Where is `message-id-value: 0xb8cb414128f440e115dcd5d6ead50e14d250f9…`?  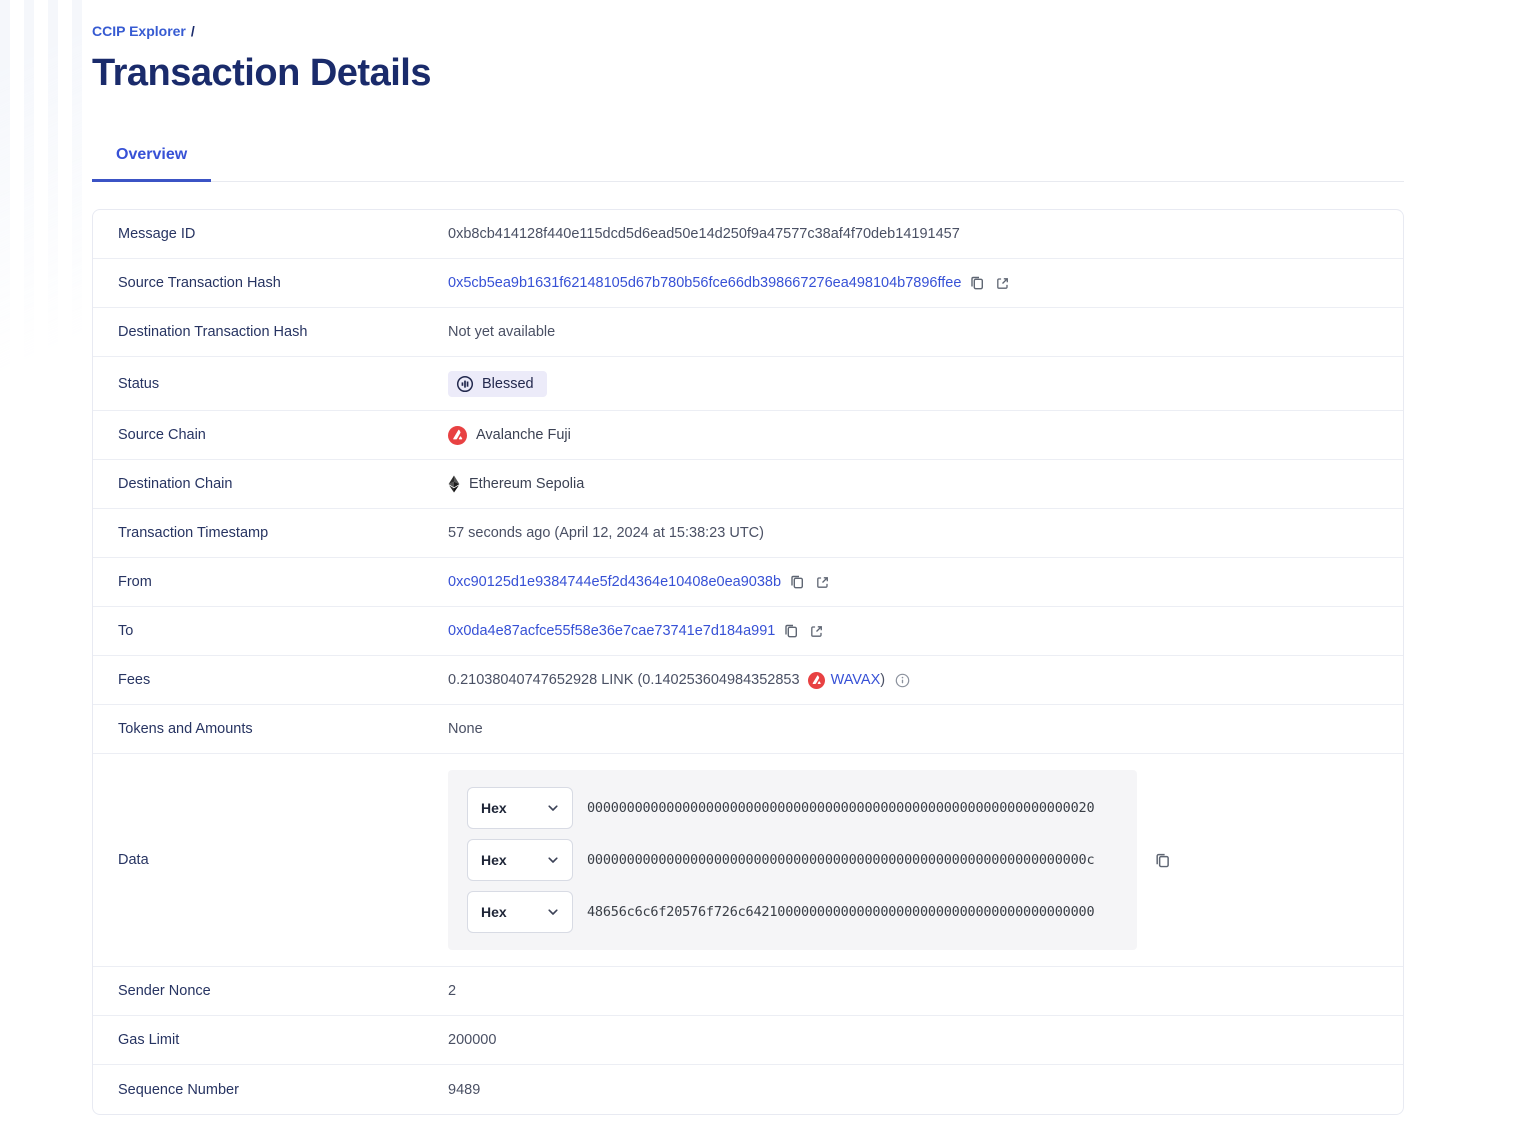 message-id-value: 0xb8cb414128f440e115dcd5d6ead50e14d250f9… is located at coordinates (704, 234).